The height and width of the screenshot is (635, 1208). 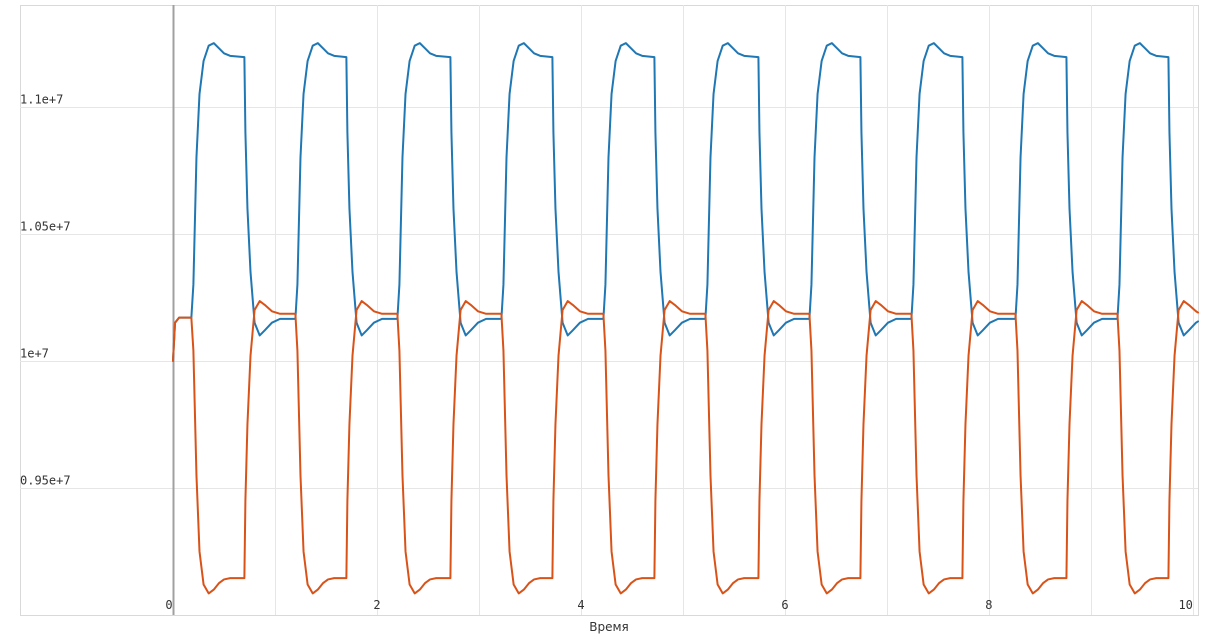 What do you see at coordinates (41, 100) in the screenshot?
I see `y-tick-label: 1.1e+7` at bounding box center [41, 100].